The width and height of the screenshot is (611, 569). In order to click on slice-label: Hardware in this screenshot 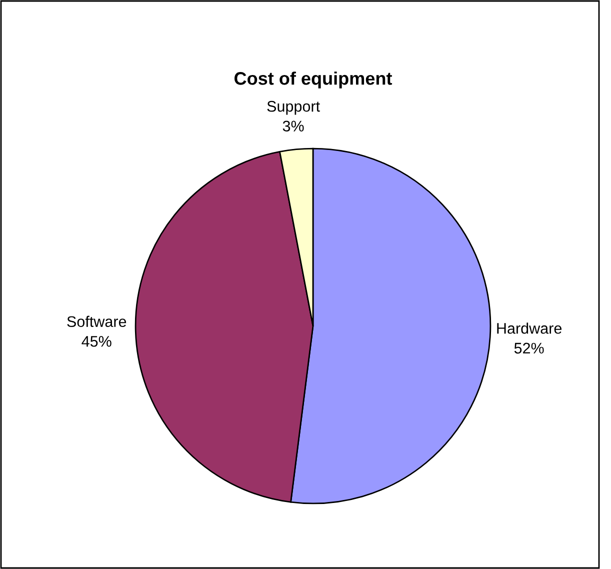, I will do `click(529, 328)`.